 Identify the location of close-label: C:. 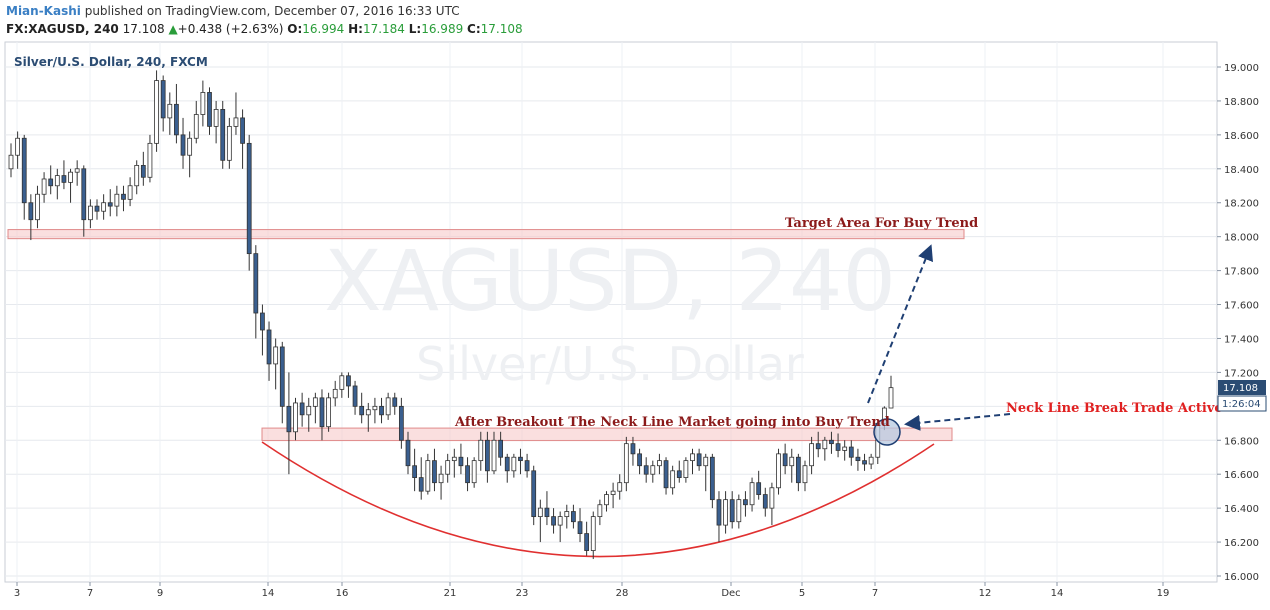
(474, 29).